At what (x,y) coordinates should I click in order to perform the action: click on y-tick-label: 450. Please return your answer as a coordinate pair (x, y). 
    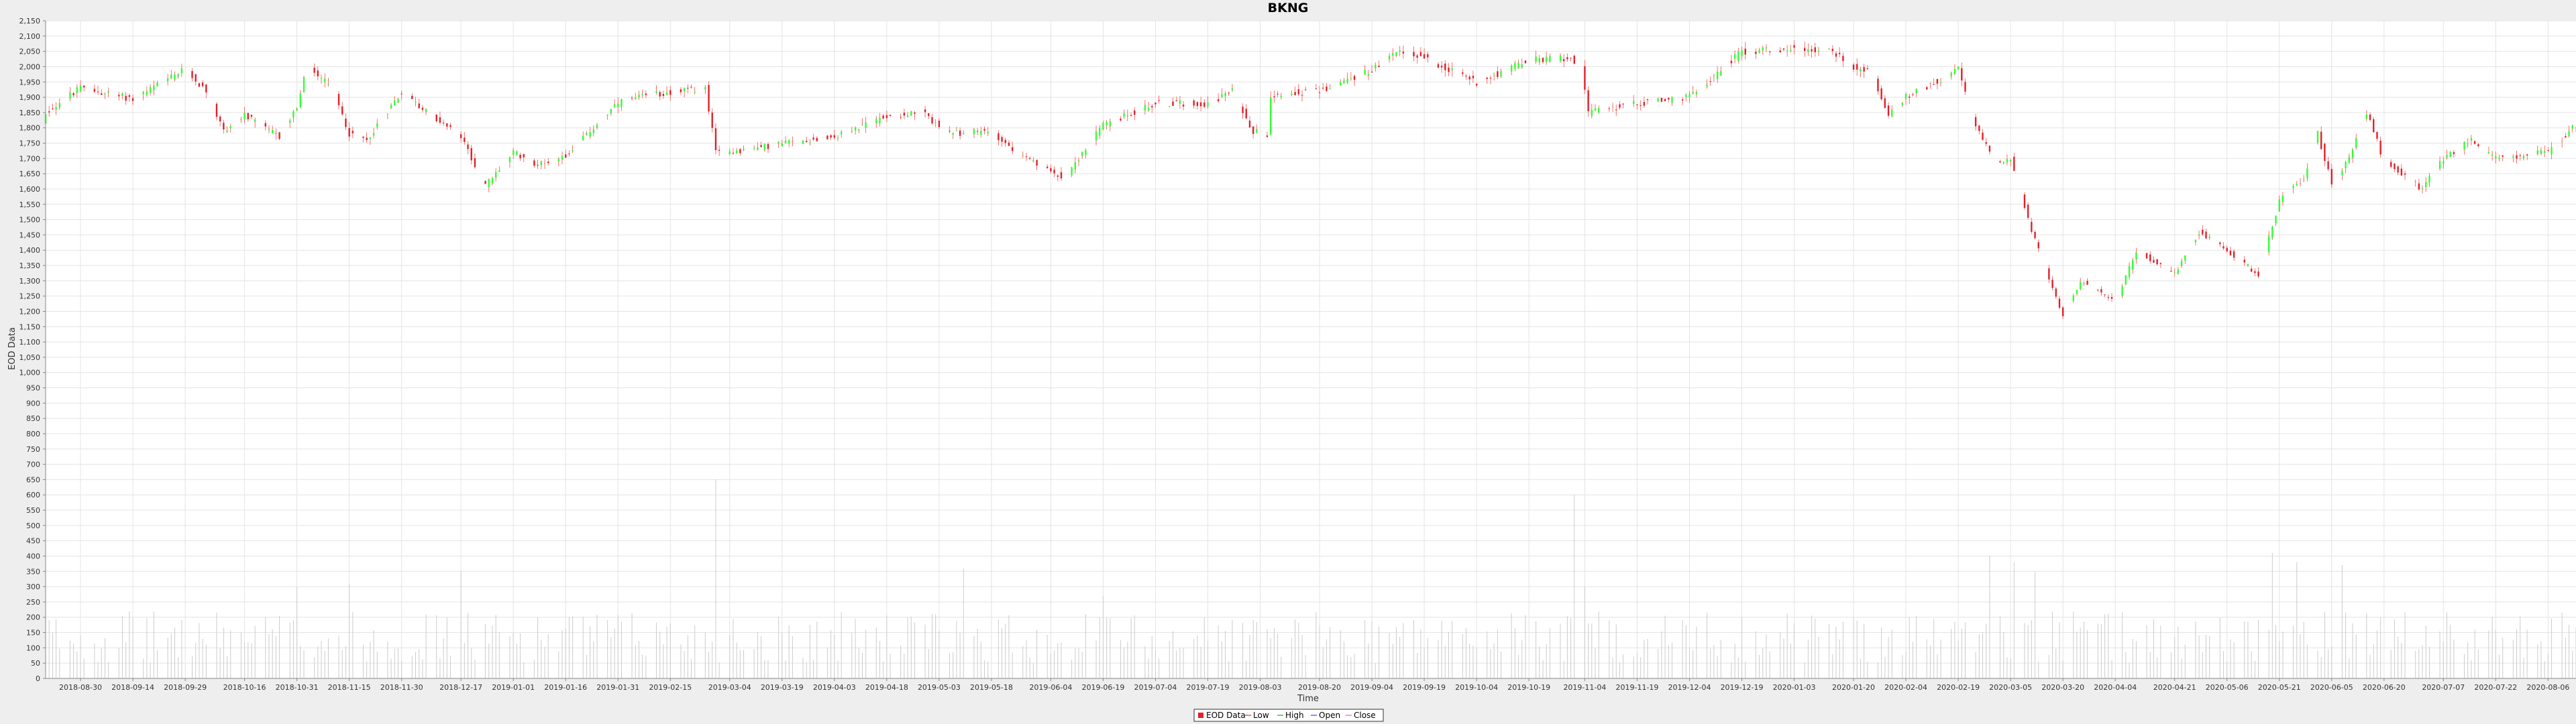
    Looking at the image, I should click on (33, 541).